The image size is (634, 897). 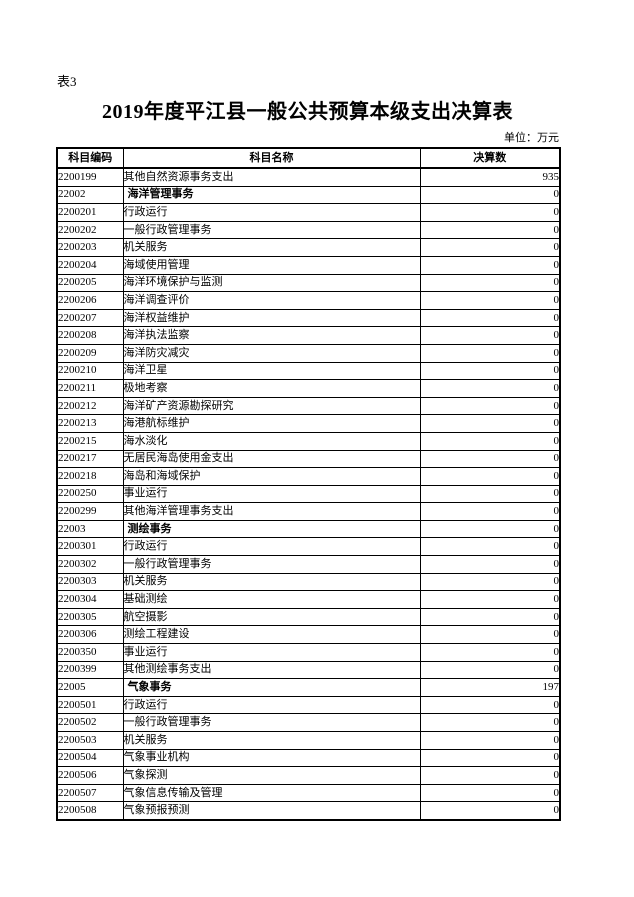 What do you see at coordinates (271, 177) in the screenshot?
I see `subject-name-cell: 其他自然资源事务支出` at bounding box center [271, 177].